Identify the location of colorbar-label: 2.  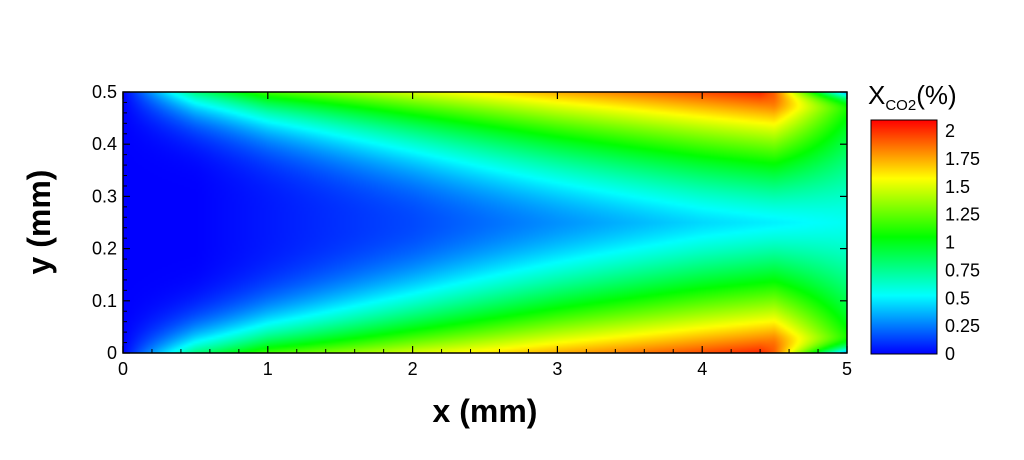
(950, 131).